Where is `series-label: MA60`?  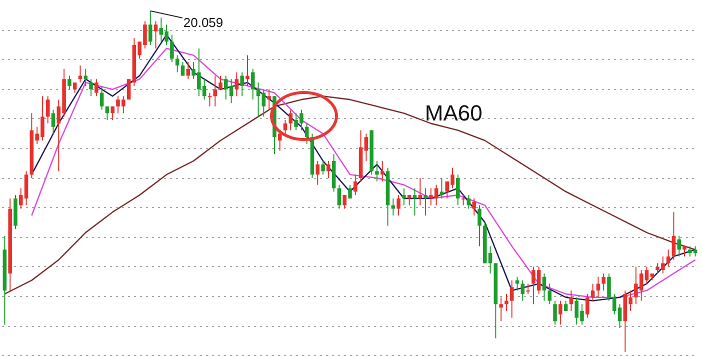
series-label: MA60 is located at coordinates (453, 113).